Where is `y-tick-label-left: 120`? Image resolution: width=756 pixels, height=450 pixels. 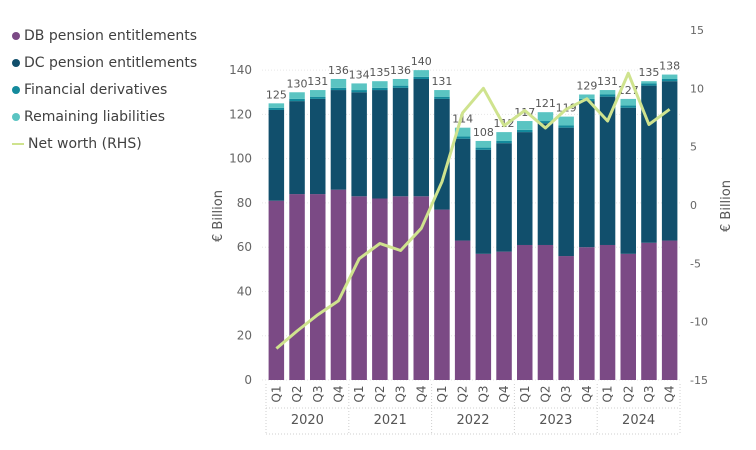 y-tick-label-left: 120 is located at coordinates (240, 114).